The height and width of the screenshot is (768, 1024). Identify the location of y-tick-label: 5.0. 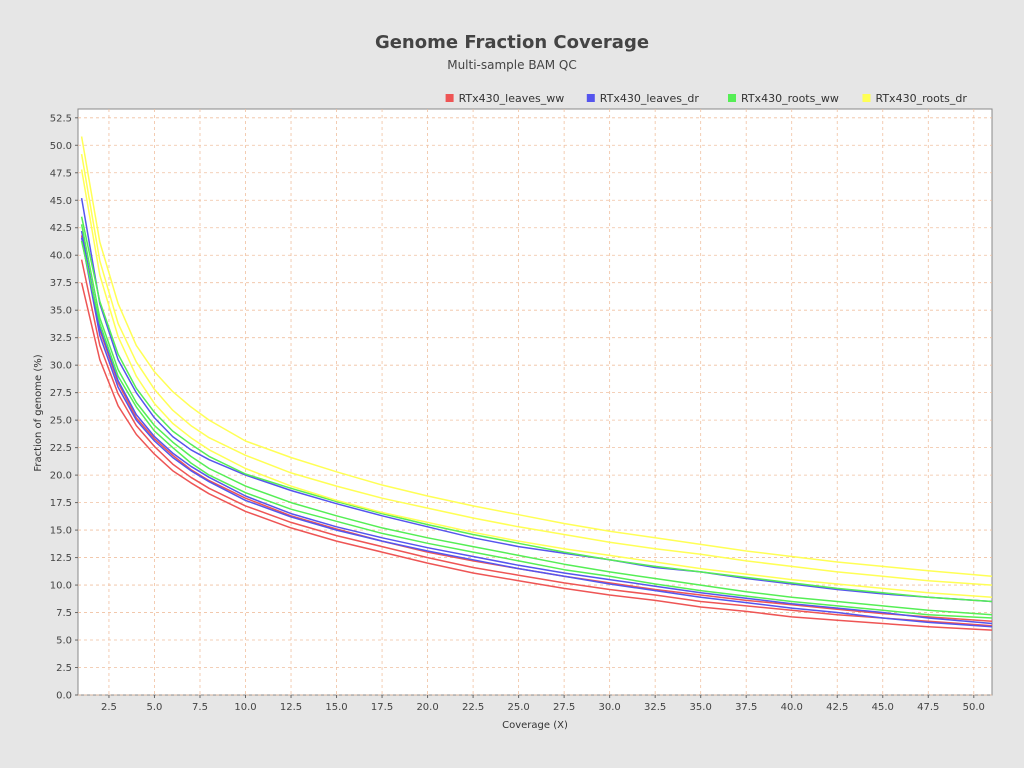
(64, 641).